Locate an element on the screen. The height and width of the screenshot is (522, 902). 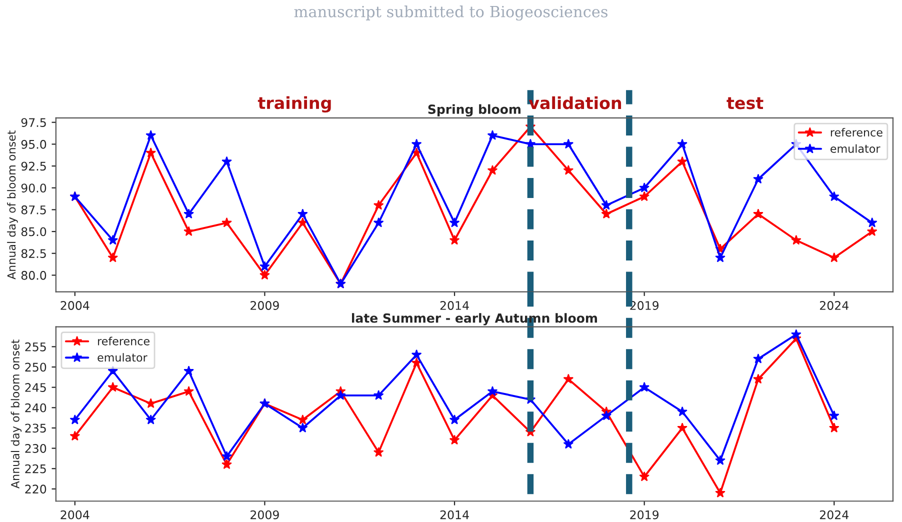
y-tick-label: 97.5 is located at coordinates (33, 122).